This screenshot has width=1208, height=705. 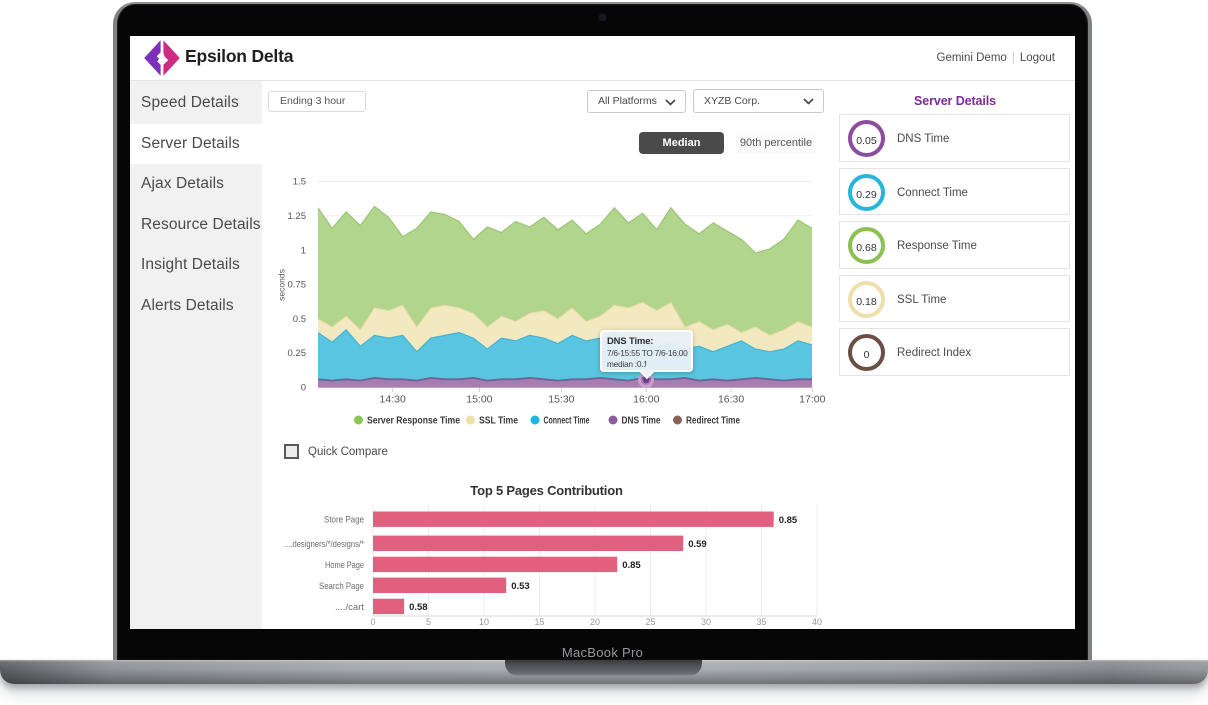 What do you see at coordinates (713, 421) in the screenshot?
I see `svg-text: Redirect Time` at bounding box center [713, 421].